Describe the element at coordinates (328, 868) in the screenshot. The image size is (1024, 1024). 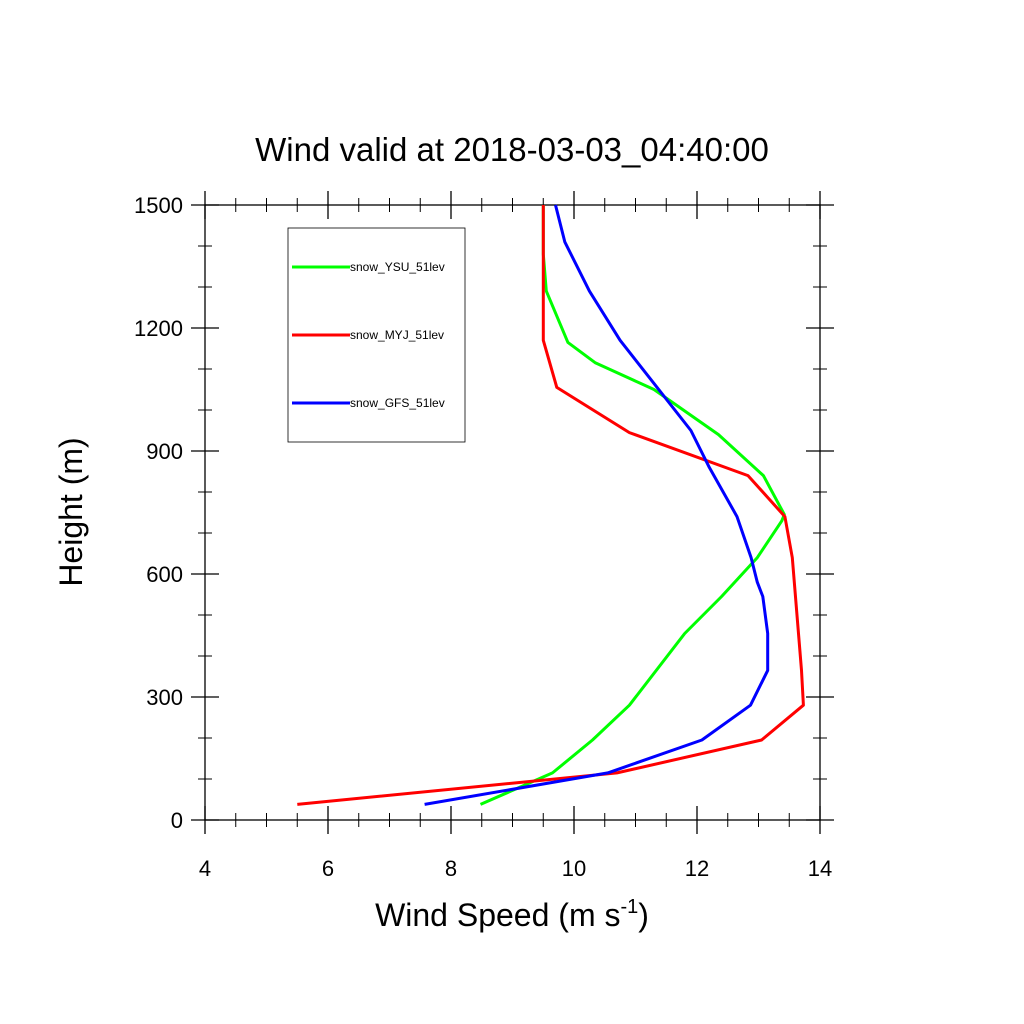
I see `x-tick-label: 6` at that location.